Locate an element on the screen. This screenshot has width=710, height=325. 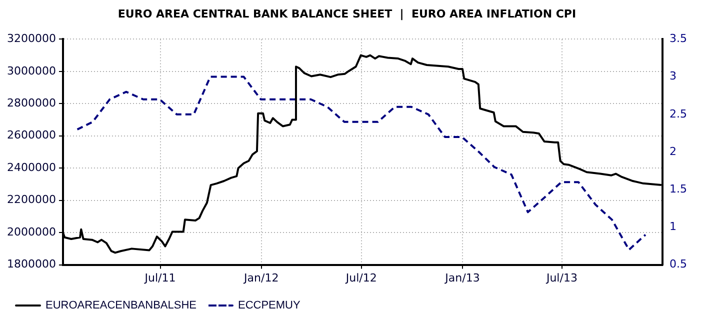
y-tick-label: 2400000 is located at coordinates (31, 167).